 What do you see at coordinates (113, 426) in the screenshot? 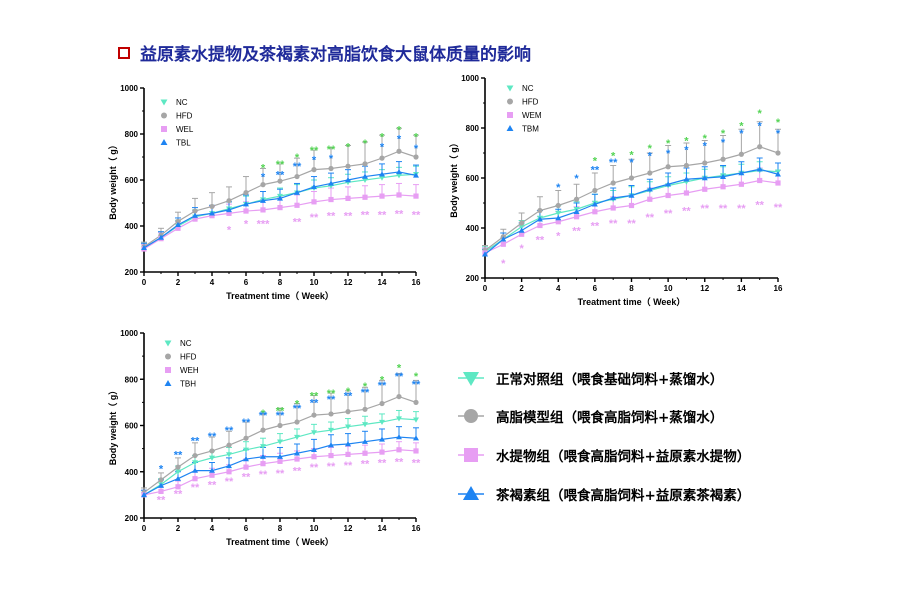
I see `y-axis-label: Body weight（ g）` at bounding box center [113, 426].